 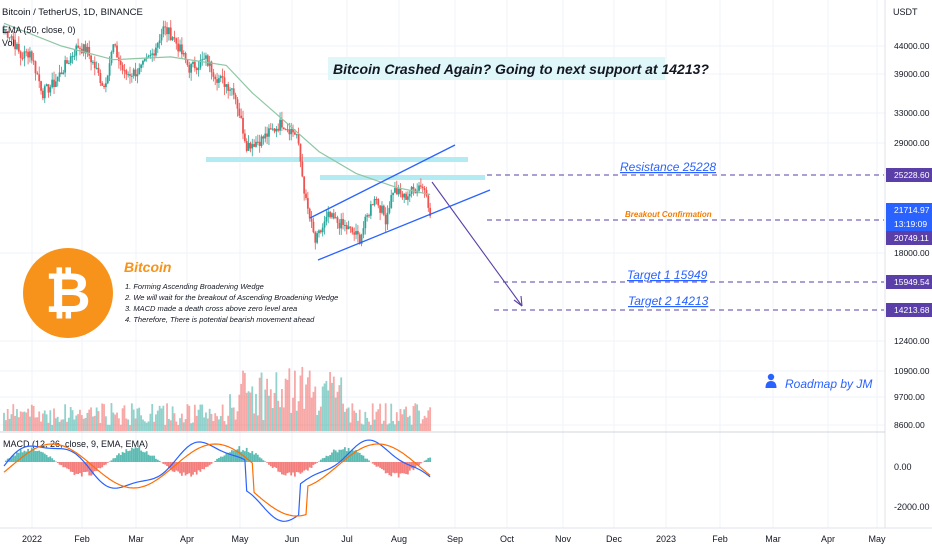 What do you see at coordinates (912, 74) in the screenshot?
I see `price-tick-label: 39000.00` at bounding box center [912, 74].